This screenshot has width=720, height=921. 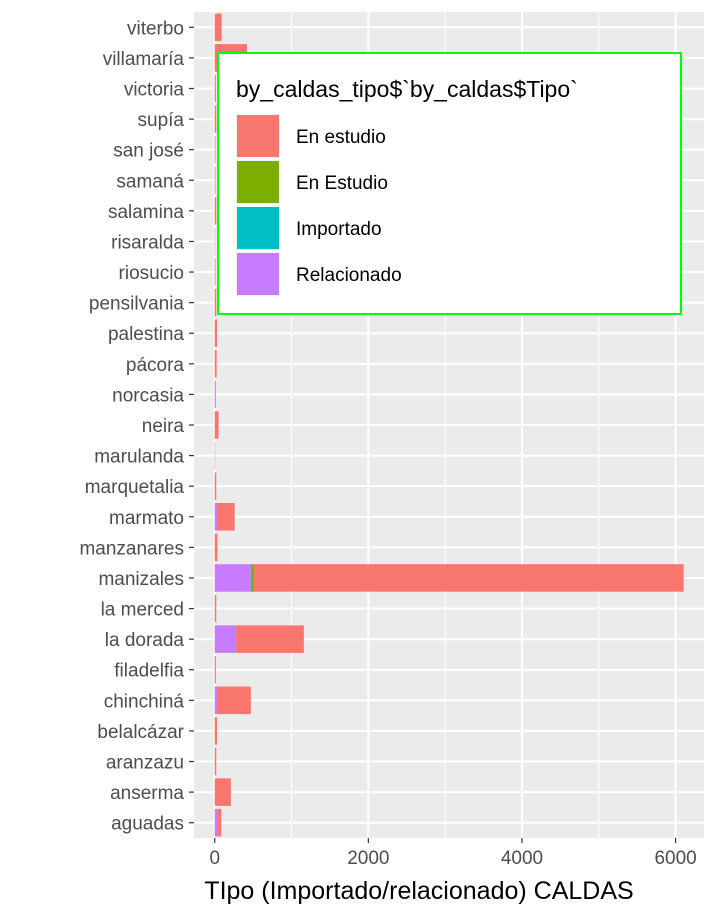 What do you see at coordinates (453, 853) in the screenshot?
I see `x-axis: 0 2000 4000 6000` at bounding box center [453, 853].